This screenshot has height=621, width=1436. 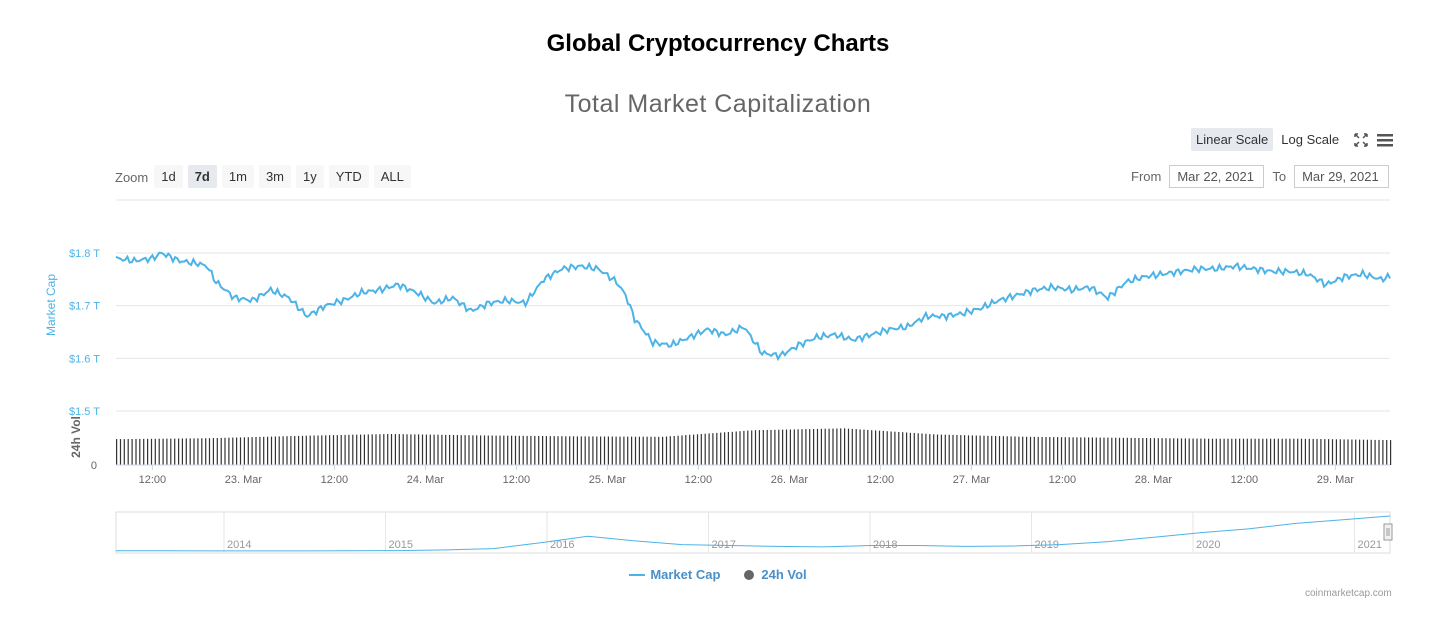 I want to click on legend-item-volume: 24h Vol, so click(x=775, y=574).